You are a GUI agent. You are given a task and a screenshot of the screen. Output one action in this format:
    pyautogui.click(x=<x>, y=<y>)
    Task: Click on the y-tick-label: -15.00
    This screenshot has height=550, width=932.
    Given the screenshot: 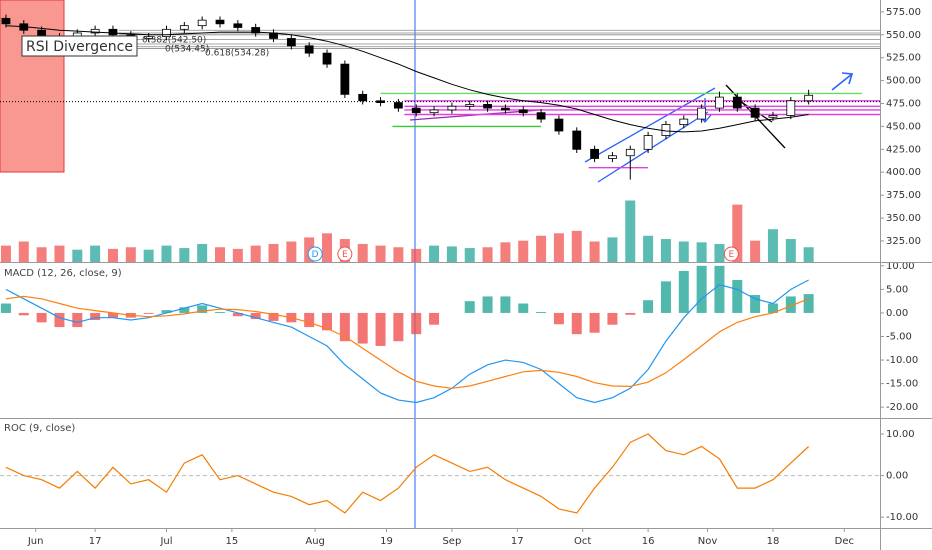 What is the action you would take?
    pyautogui.click(x=902, y=384)
    